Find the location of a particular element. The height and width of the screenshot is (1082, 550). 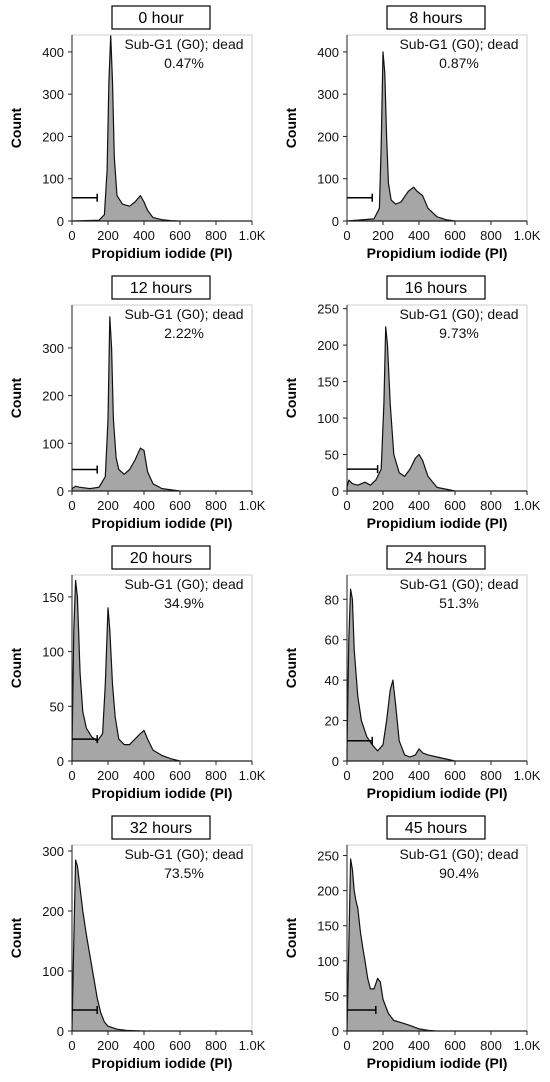

chart-title: 24 hours is located at coordinates (436, 558).